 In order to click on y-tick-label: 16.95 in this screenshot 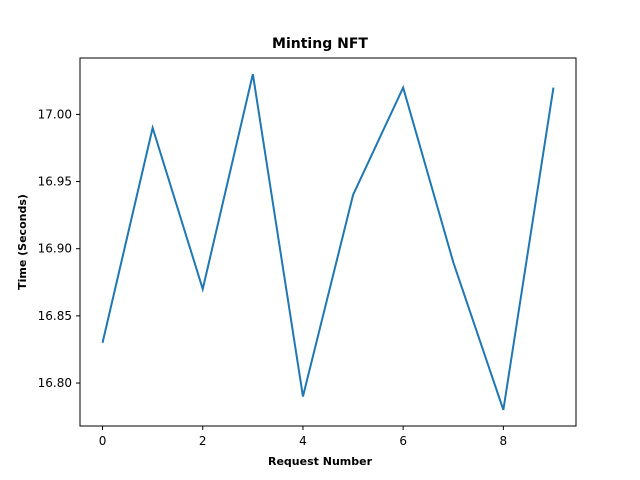, I will do `click(55, 182)`.